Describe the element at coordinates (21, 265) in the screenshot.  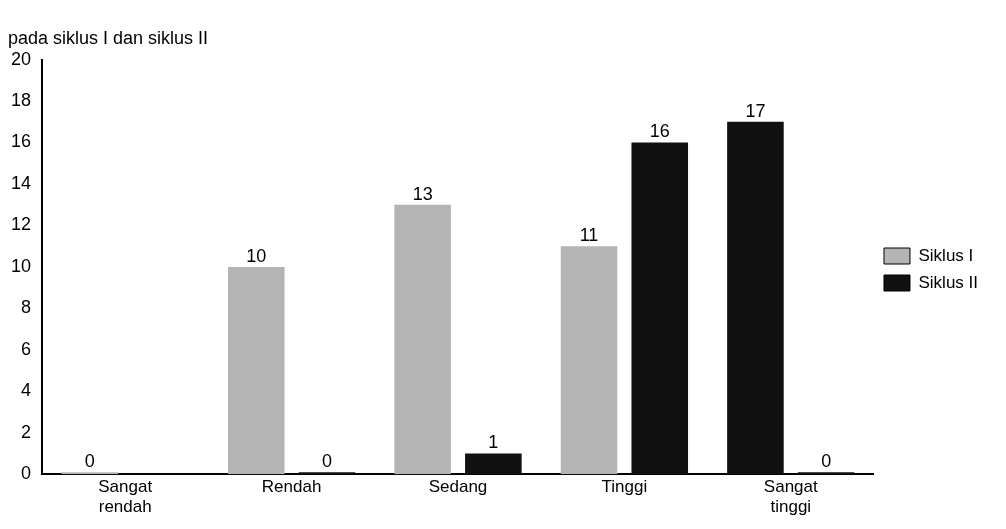
I see `y-tick-label: 10` at that location.